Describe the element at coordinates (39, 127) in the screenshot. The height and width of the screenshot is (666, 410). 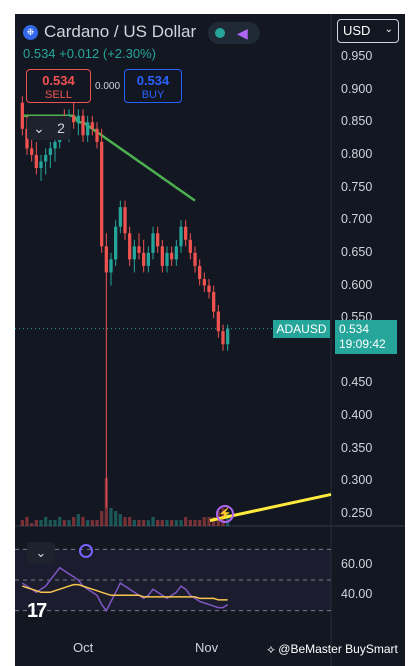
I see `chevron-down-icon: ⌄` at that location.